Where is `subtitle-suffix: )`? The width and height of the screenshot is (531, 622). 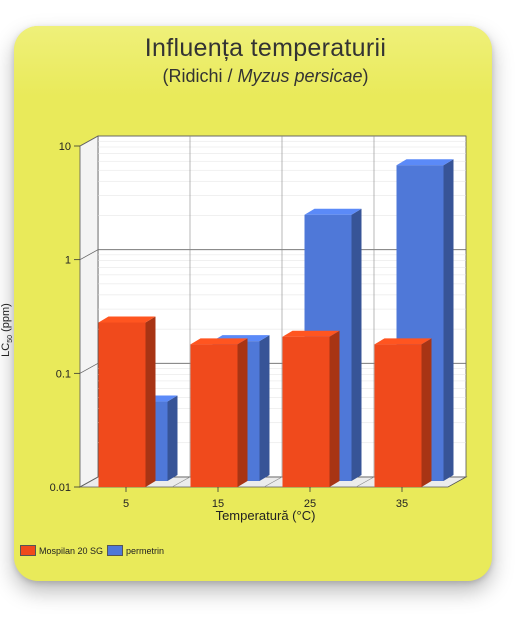 subtitle-suffix: ) is located at coordinates (365, 76).